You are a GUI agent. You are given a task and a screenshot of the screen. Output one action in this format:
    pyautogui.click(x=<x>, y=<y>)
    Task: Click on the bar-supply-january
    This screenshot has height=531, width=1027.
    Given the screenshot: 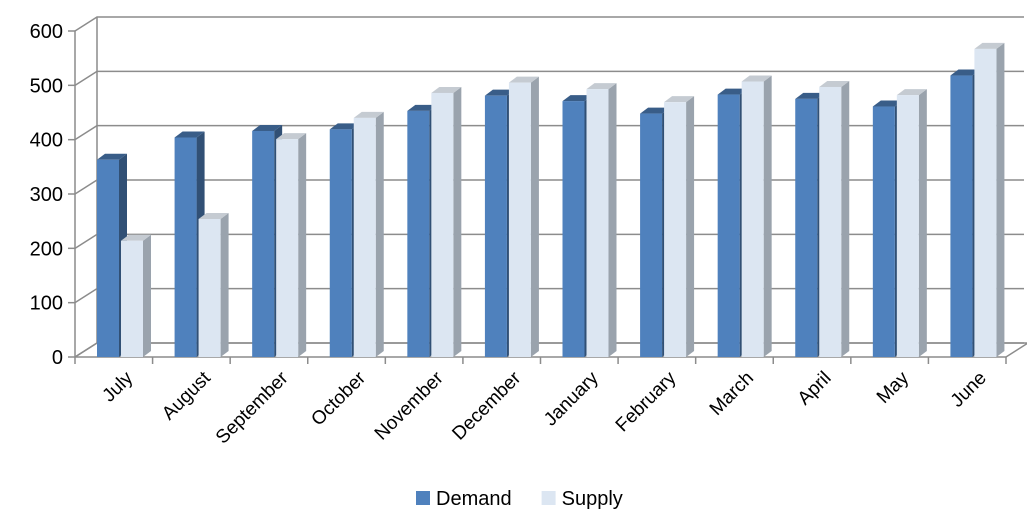 What is the action you would take?
    pyautogui.click(x=601, y=220)
    